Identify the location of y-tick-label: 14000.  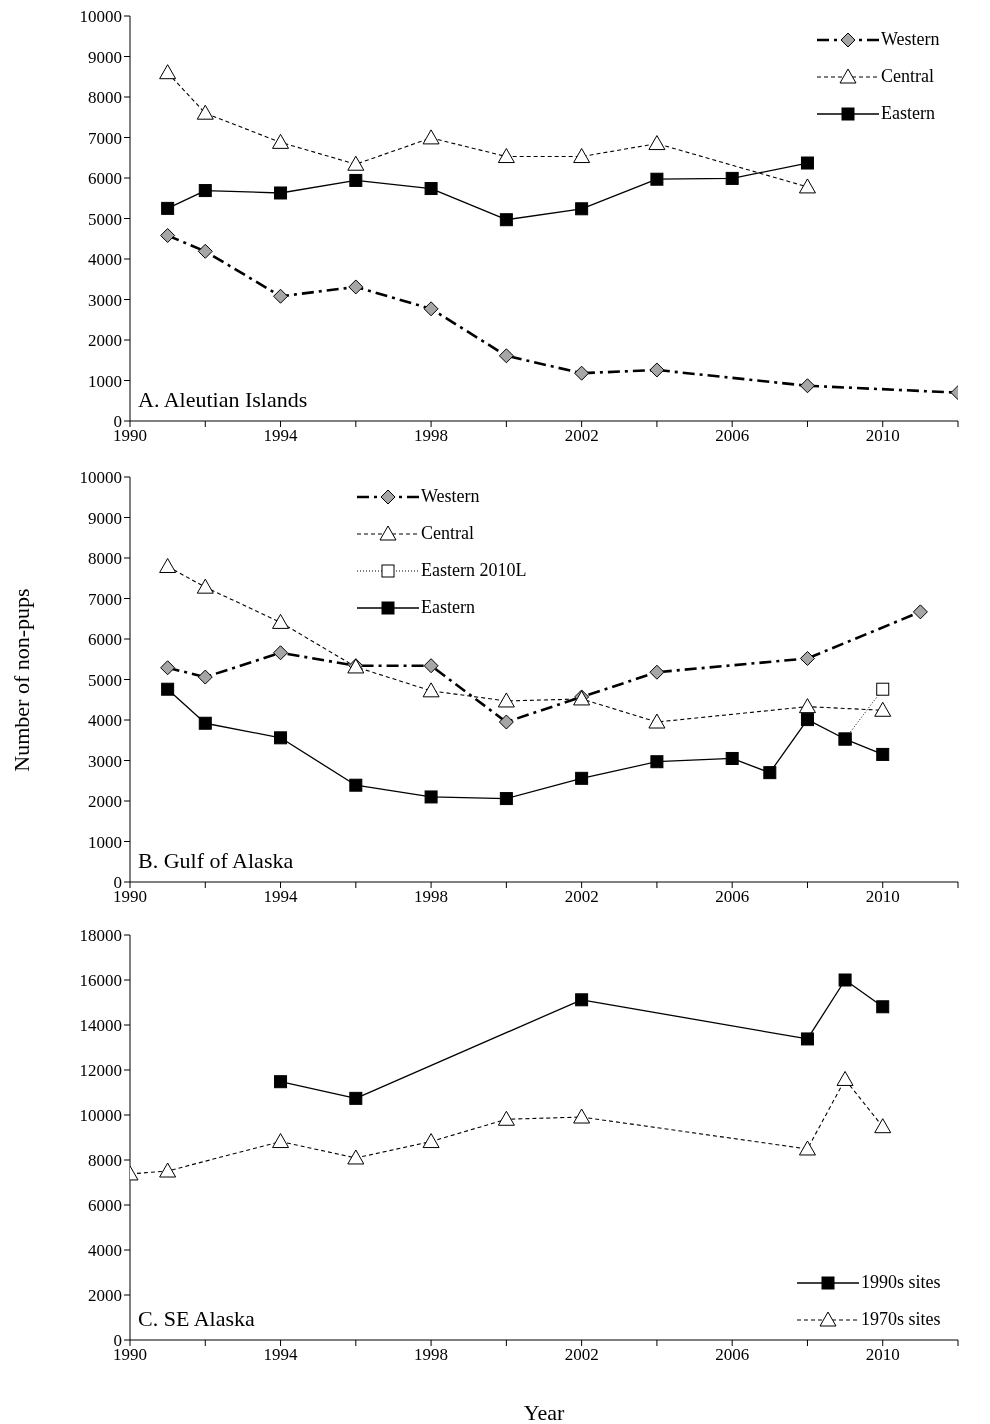
(100, 1026).